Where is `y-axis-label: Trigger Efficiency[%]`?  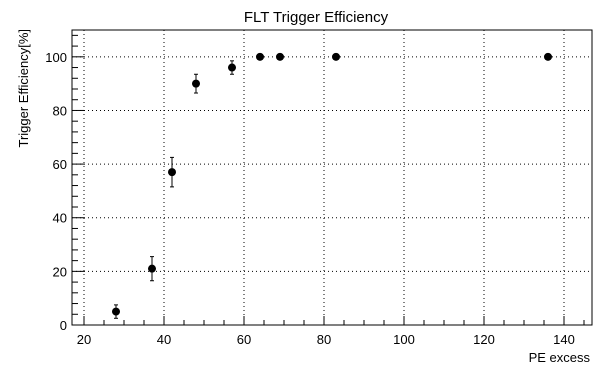 y-axis-label: Trigger Efficiency[%] is located at coordinates (23, 88).